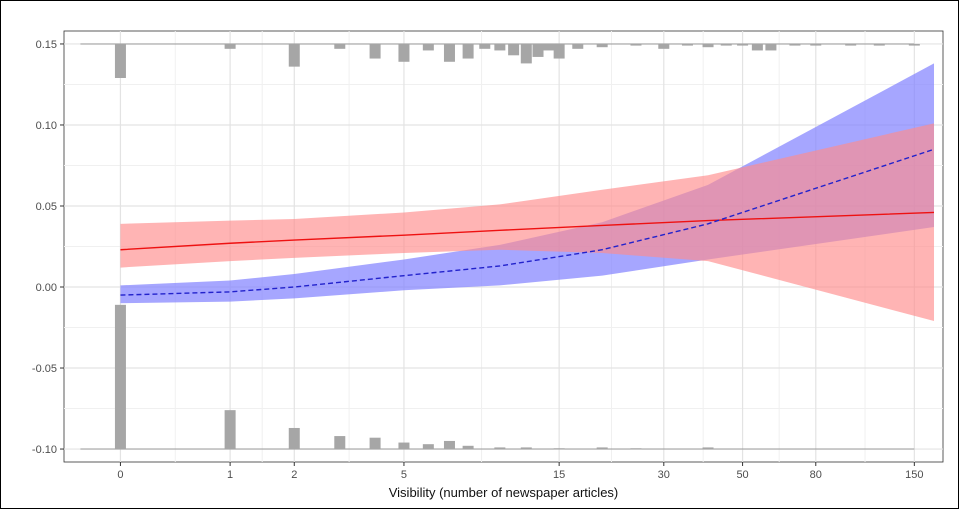  Describe the element at coordinates (46, 45) in the screenshot. I see `y-tick-label: 0.15` at that location.